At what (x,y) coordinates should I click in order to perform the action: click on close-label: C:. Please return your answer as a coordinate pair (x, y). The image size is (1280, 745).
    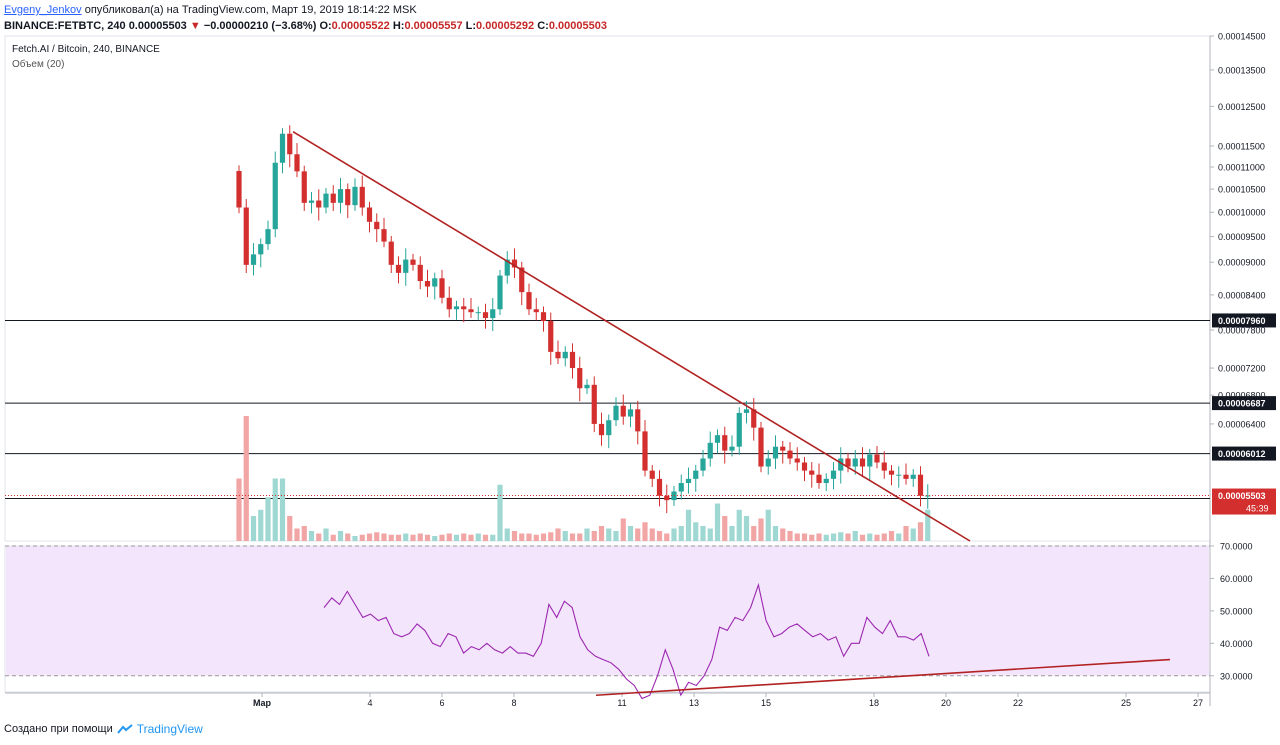
    Looking at the image, I should click on (543, 26).